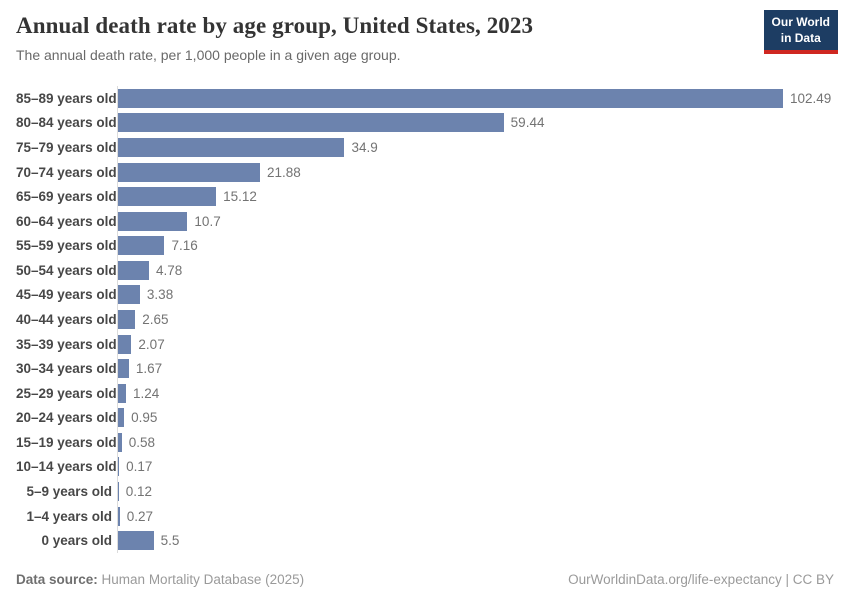 The width and height of the screenshot is (850, 600). I want to click on bar-row: 5–9 years old 0.12, so click(425, 491).